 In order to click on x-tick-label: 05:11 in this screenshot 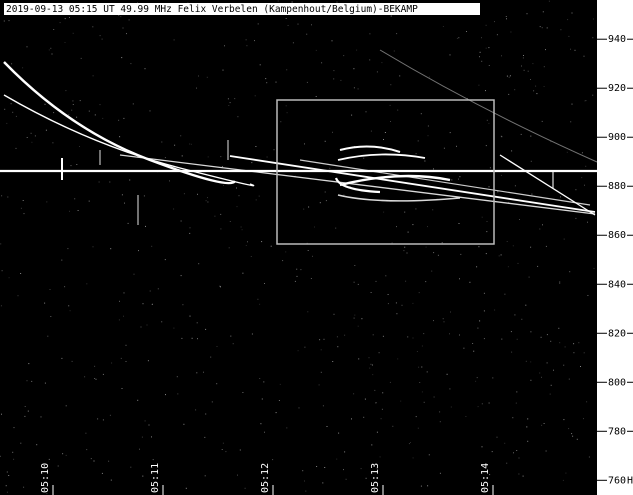, I will do `click(155, 478)`.